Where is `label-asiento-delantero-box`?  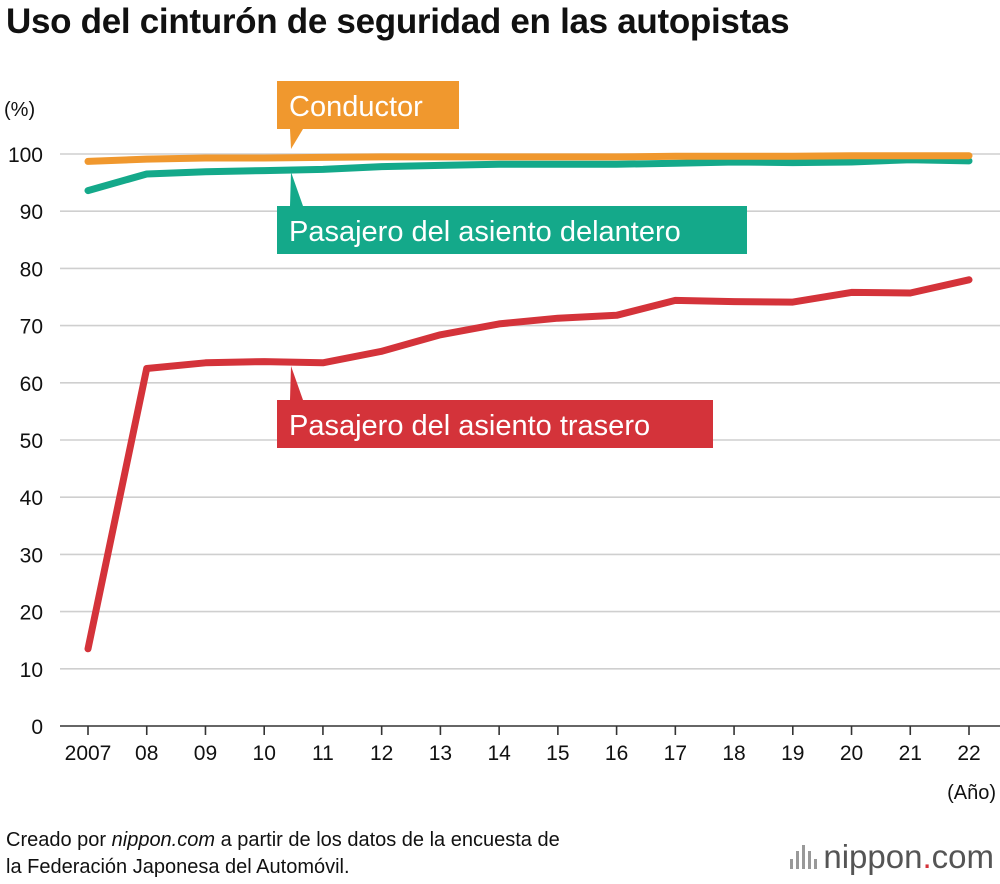 label-asiento-delantero-box is located at coordinates (512, 230).